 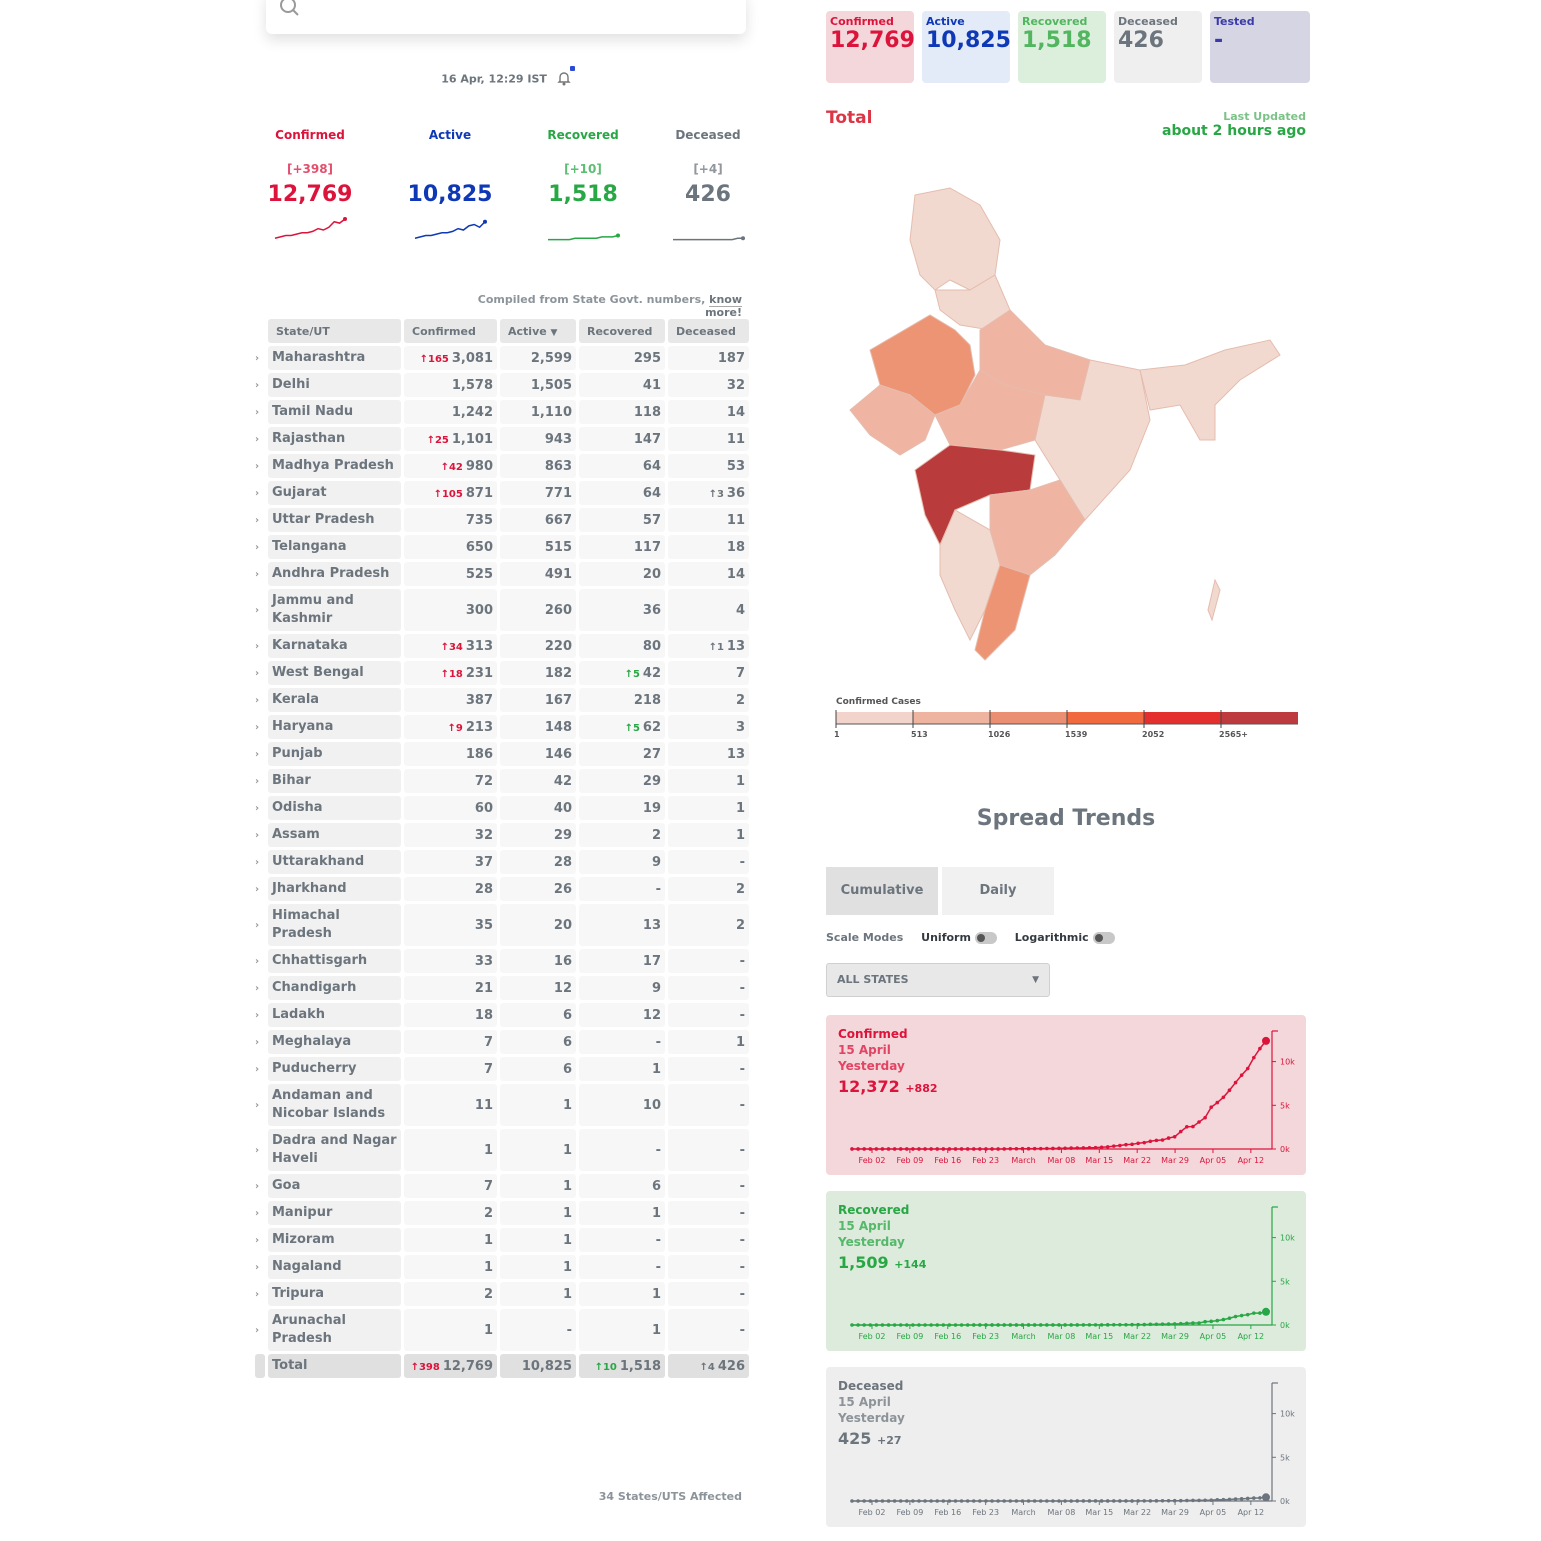 What do you see at coordinates (870, 47) in the screenshot?
I see `top-box-confirmed: Confirmed 12,769` at bounding box center [870, 47].